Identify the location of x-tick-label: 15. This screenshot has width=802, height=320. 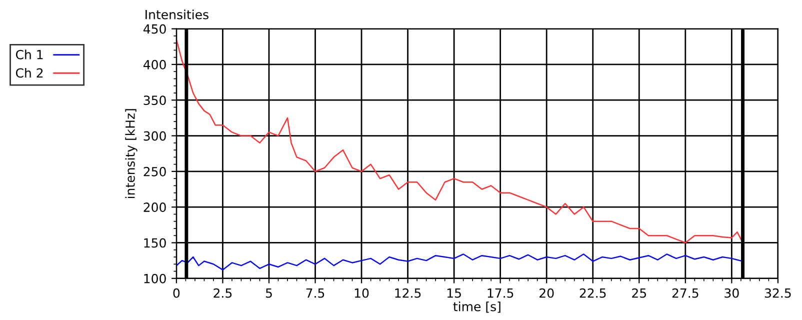
(454, 293).